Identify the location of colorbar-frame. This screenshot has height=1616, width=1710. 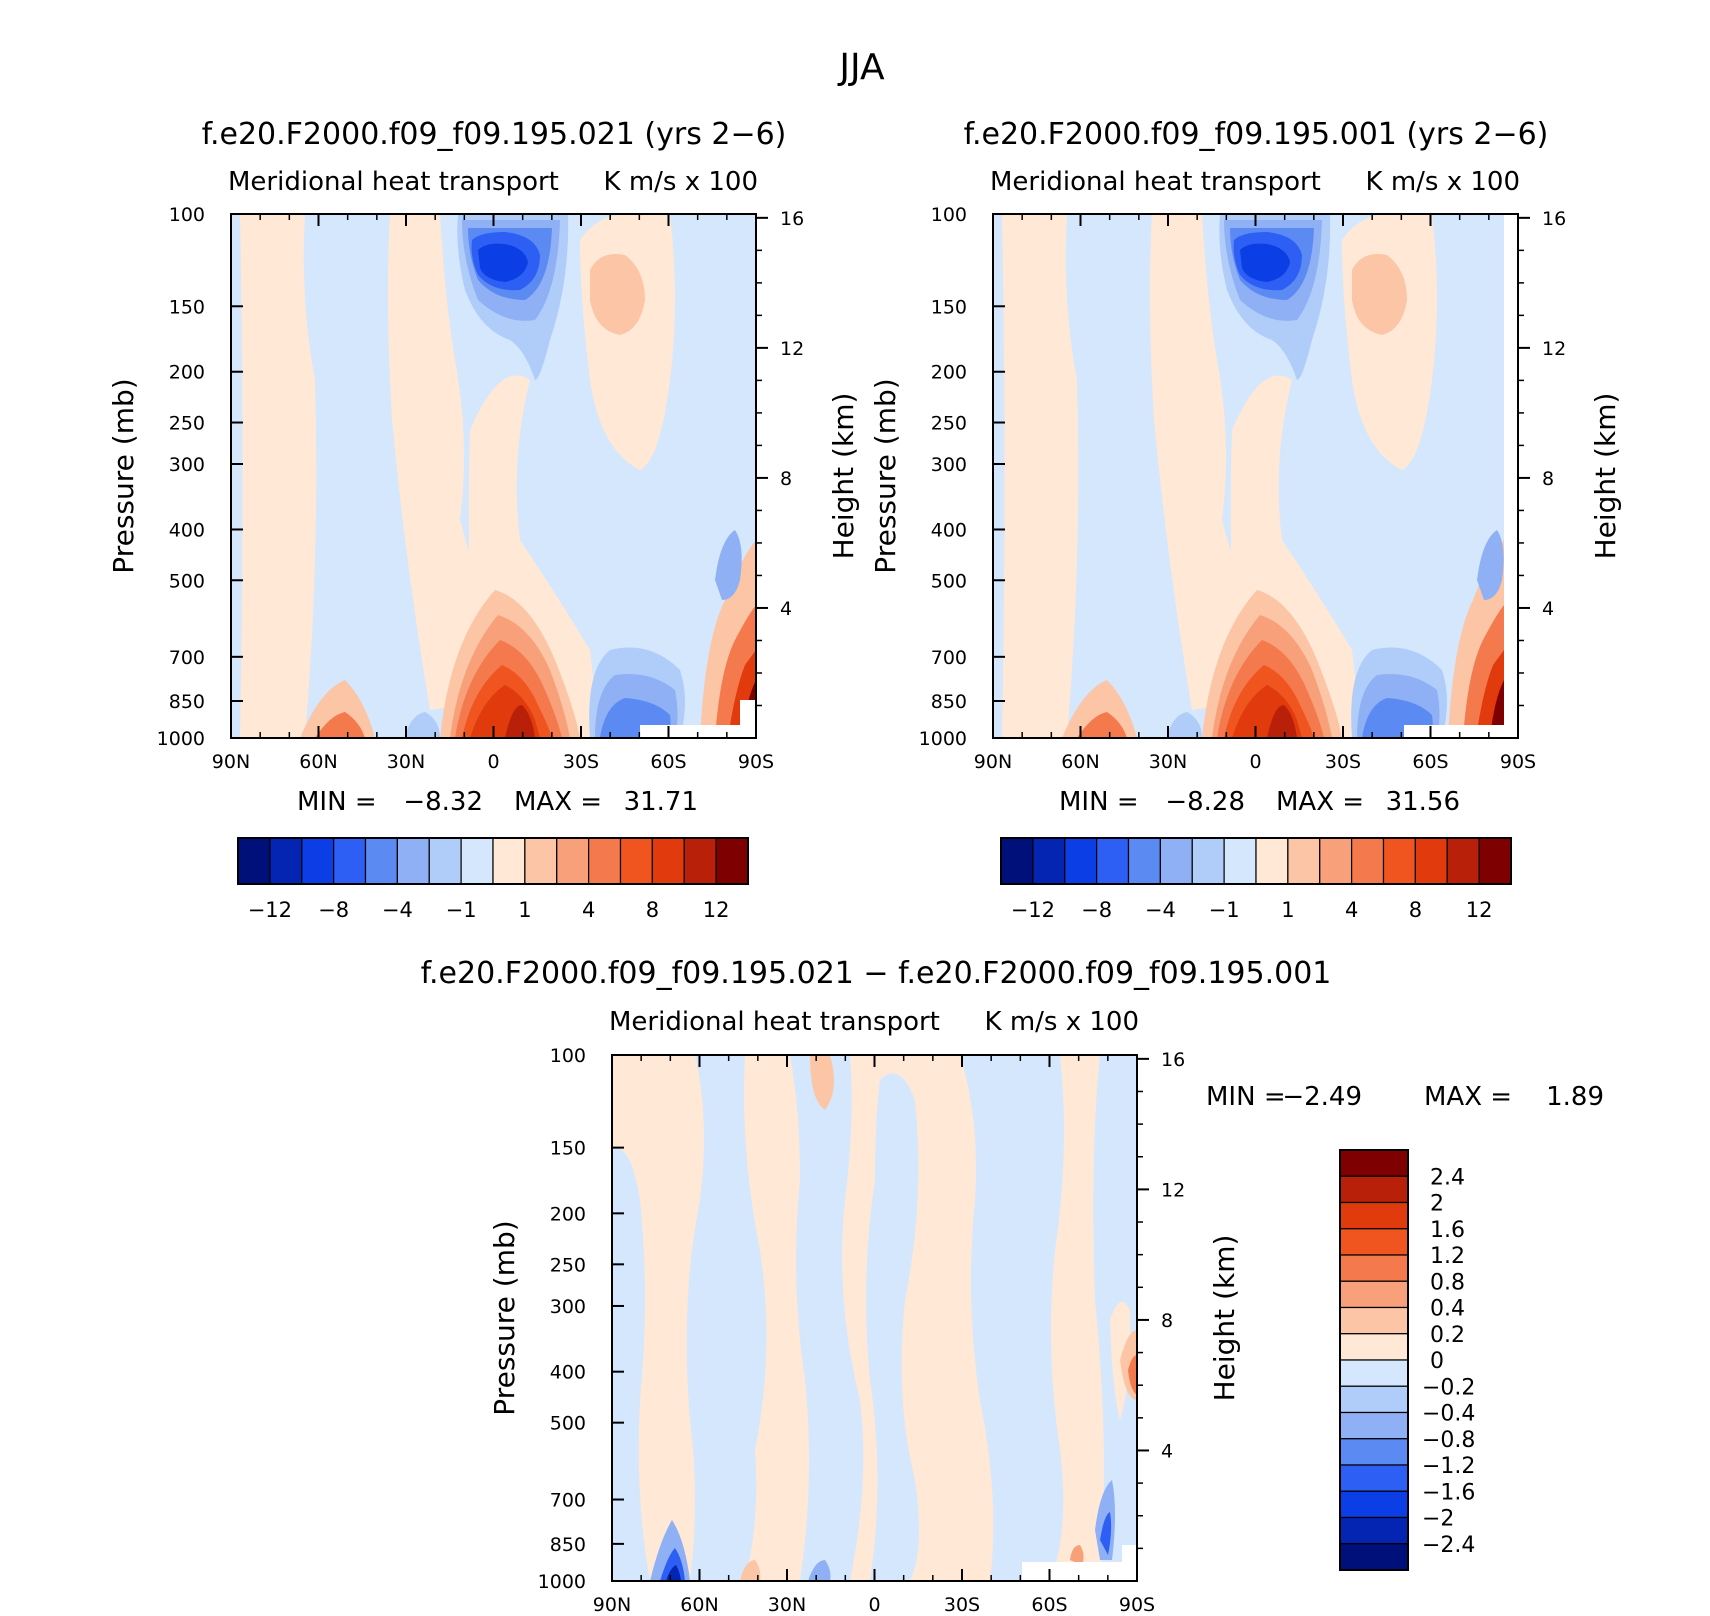
(1374, 1360).